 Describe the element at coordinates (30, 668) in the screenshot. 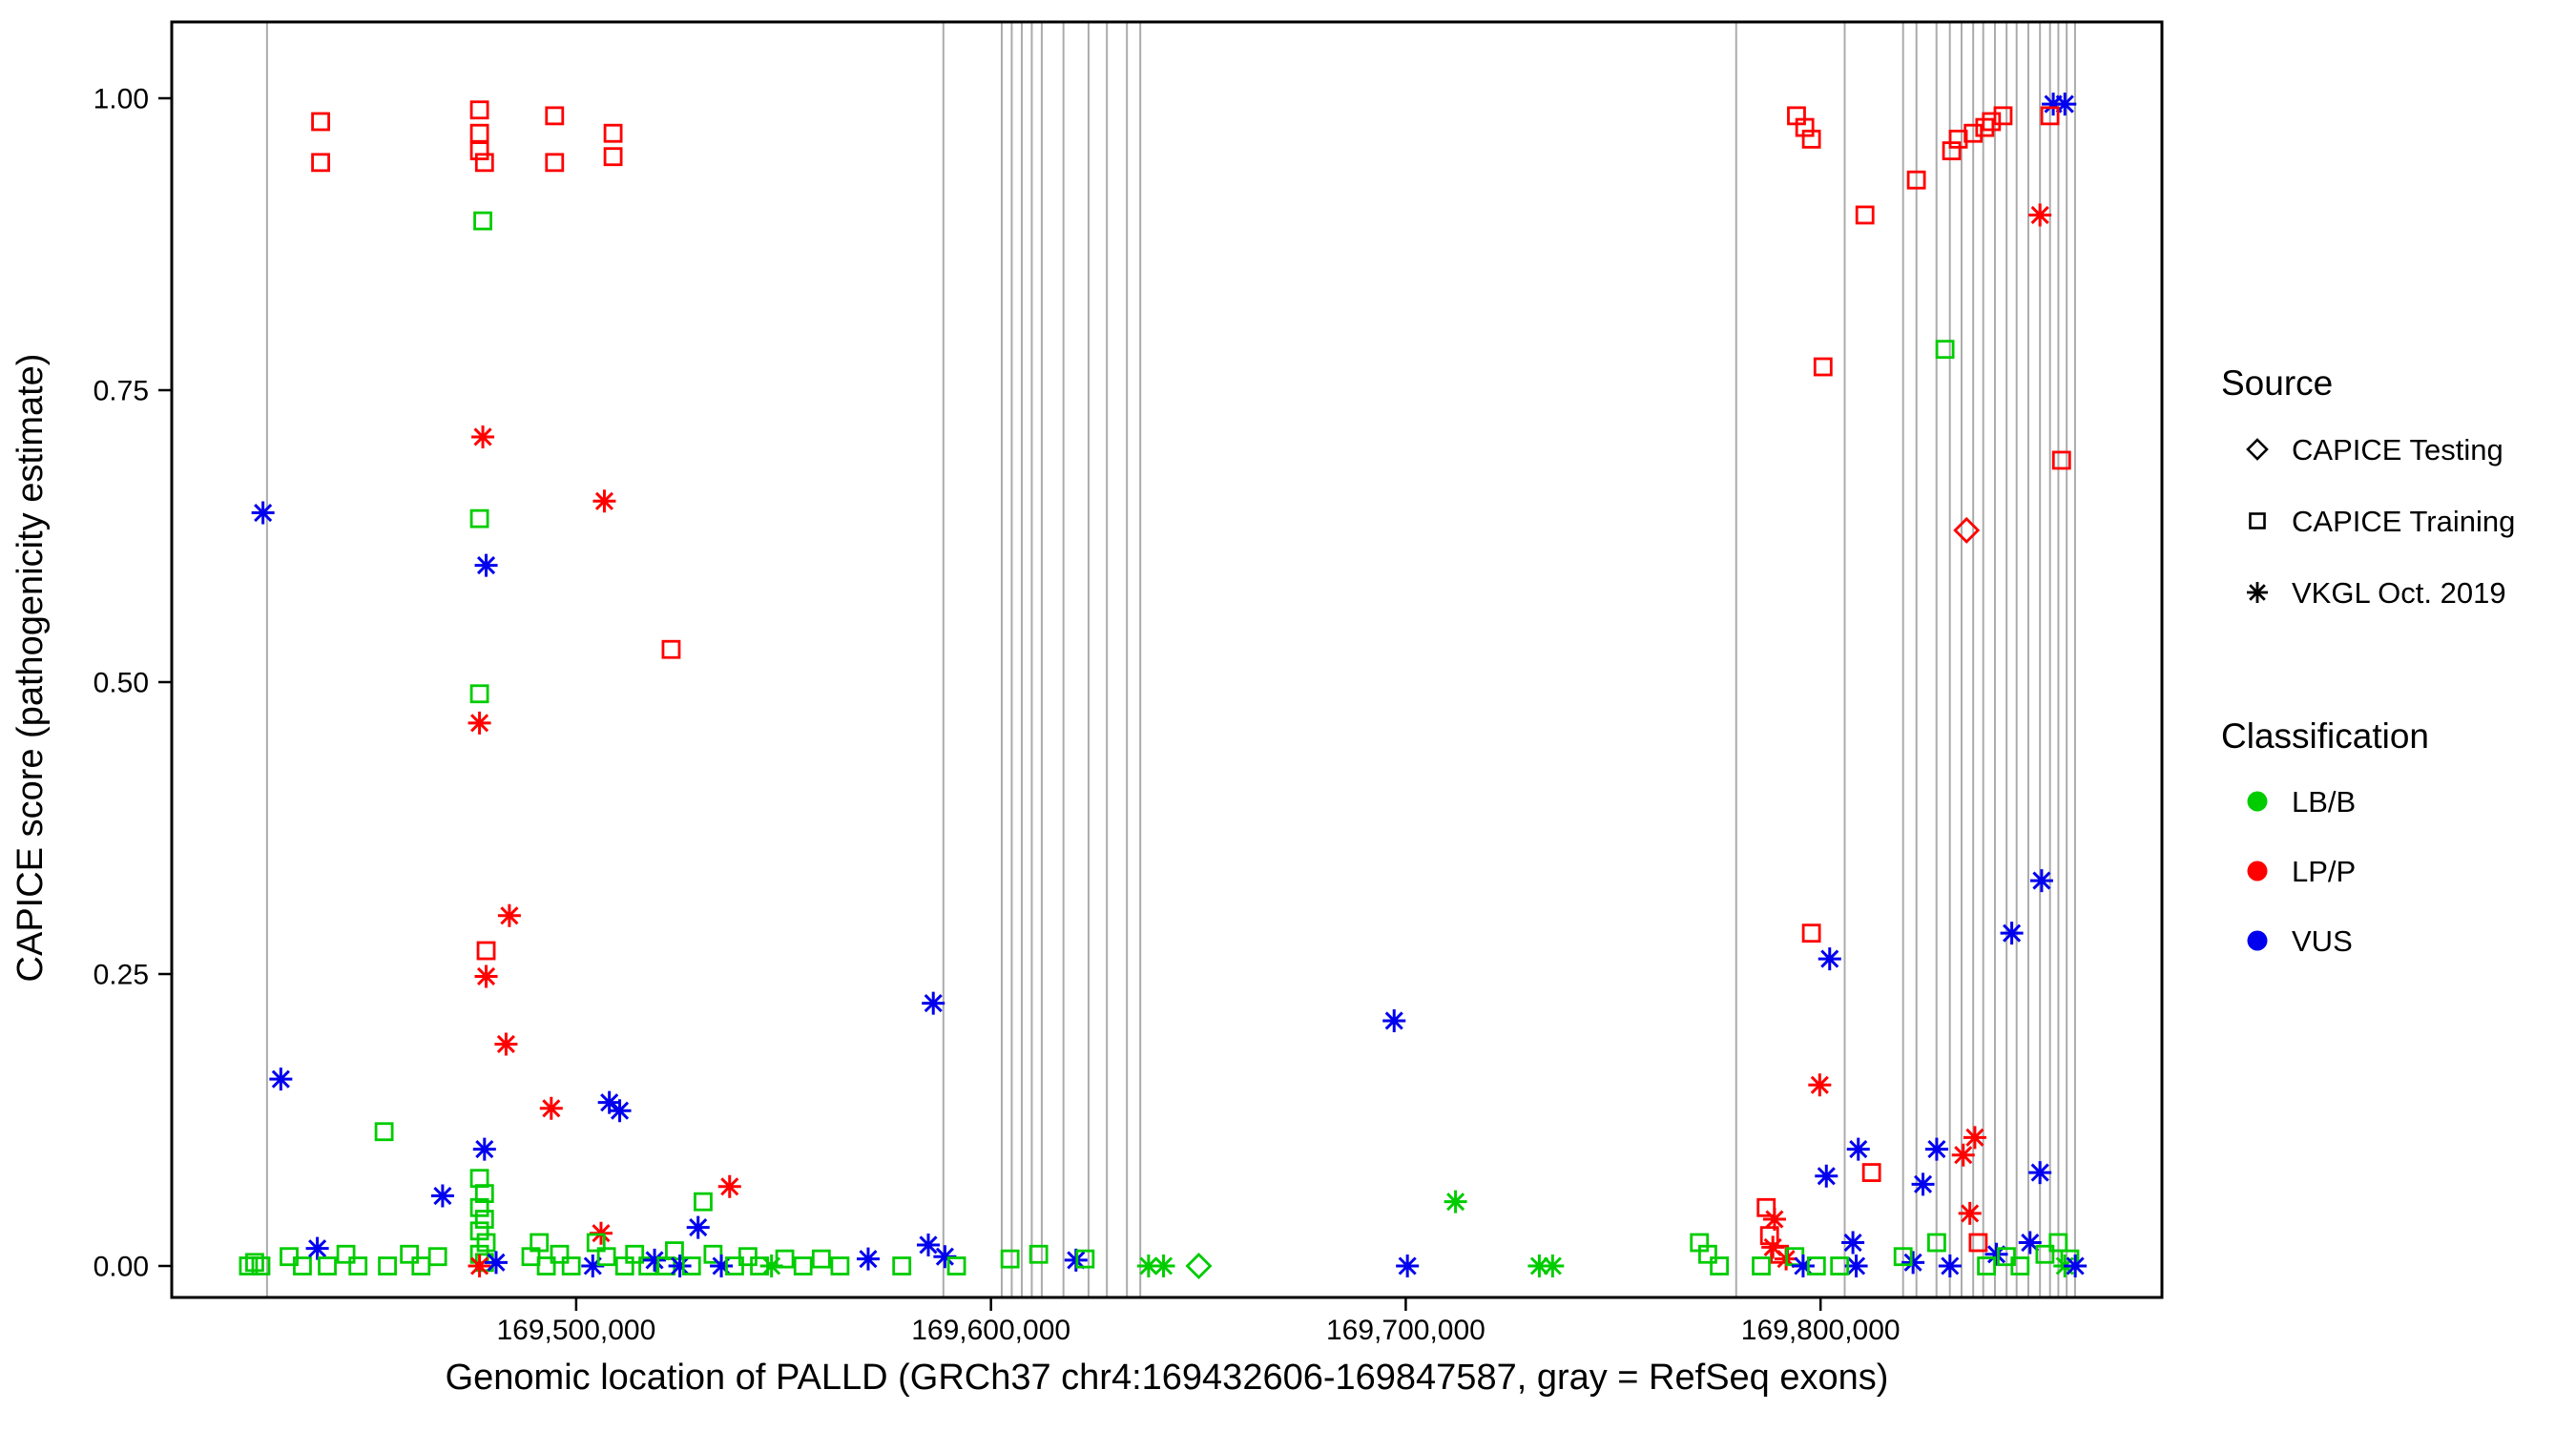

I see `y-axis-title: CAPICE score (pathogenicity estimate)` at that location.